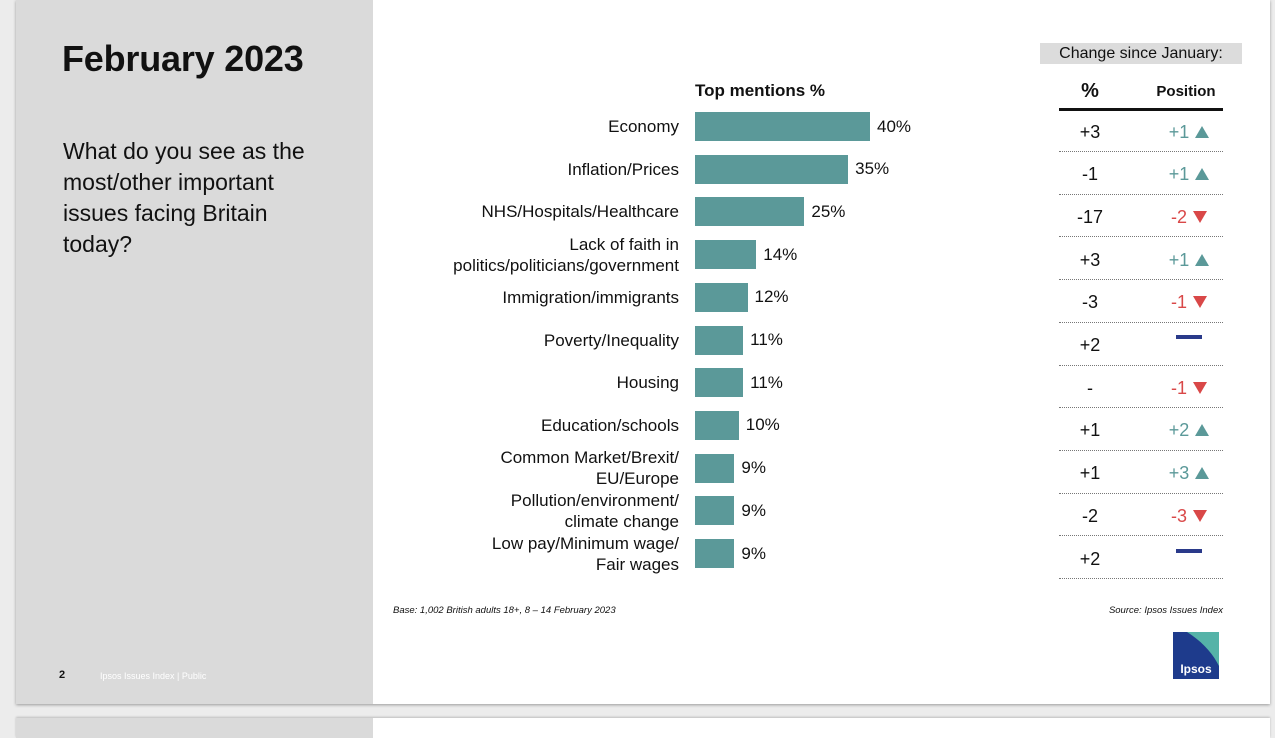  I want to click on category-label-line: Economy, so click(643, 126).